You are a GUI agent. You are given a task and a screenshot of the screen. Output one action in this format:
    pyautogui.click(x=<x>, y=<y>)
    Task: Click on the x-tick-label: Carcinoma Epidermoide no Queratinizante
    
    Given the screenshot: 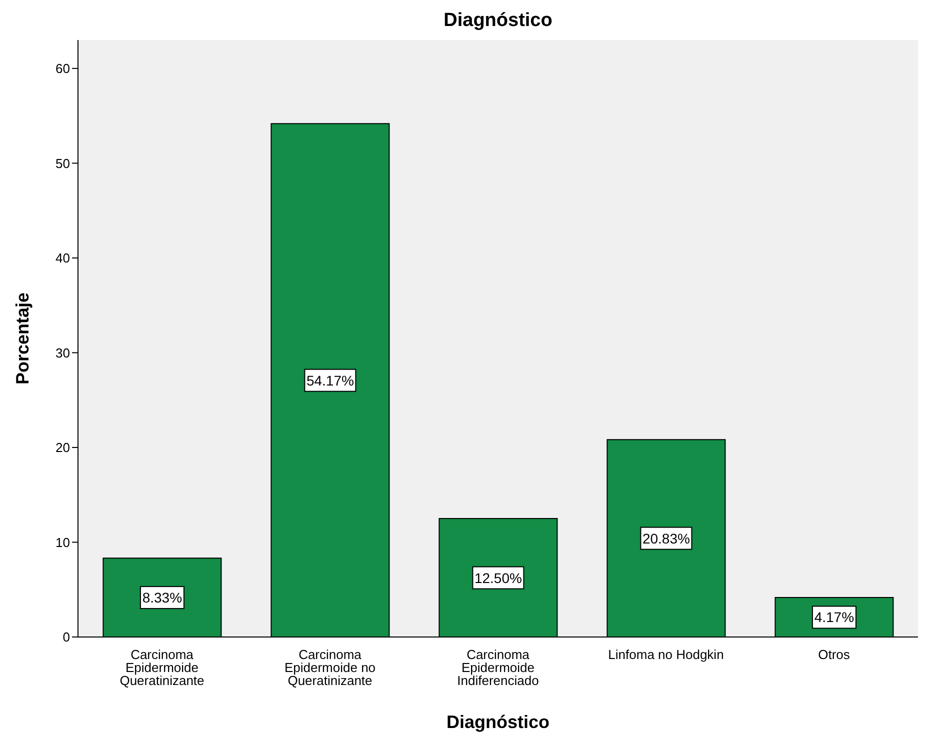 What is the action you would take?
    pyautogui.click(x=330, y=667)
    